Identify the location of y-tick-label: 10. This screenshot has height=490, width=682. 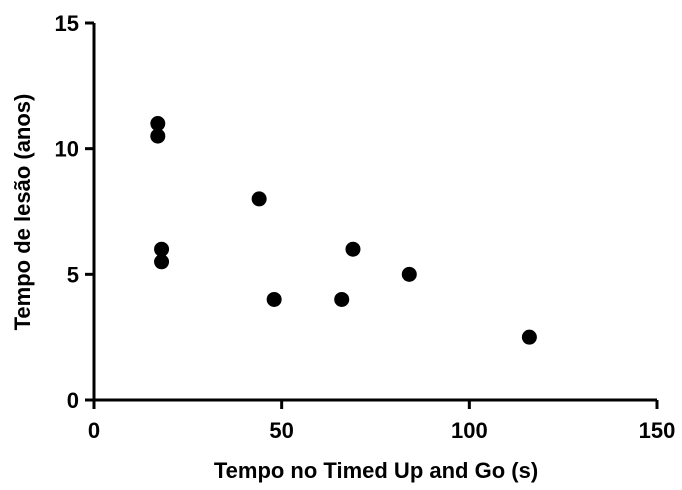
(67, 149).